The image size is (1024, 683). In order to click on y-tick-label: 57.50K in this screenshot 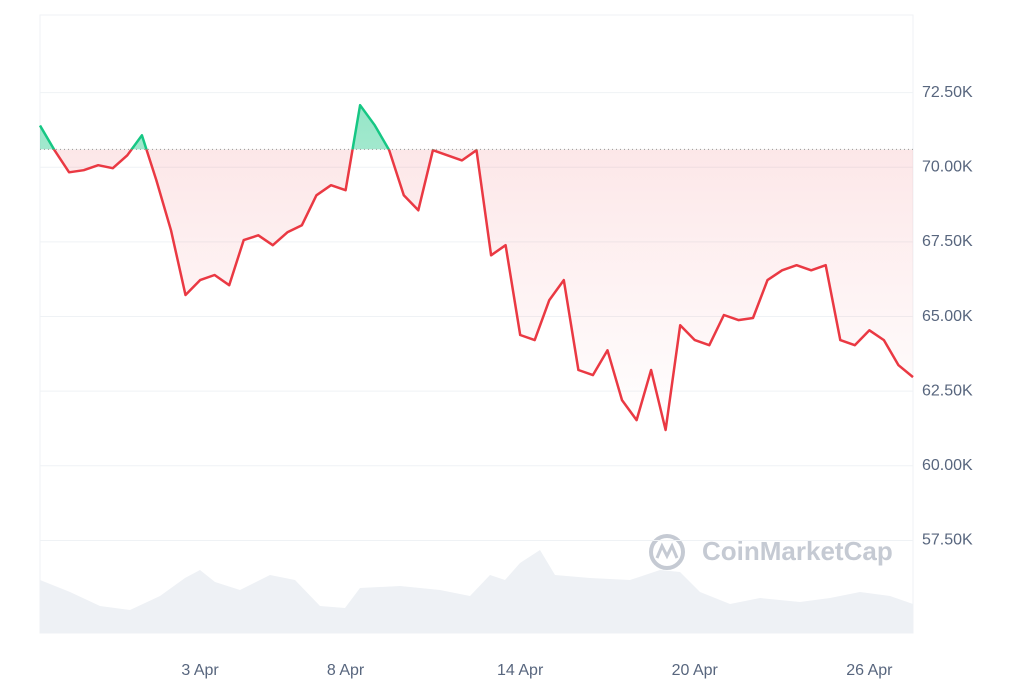, I will do `click(947, 540)`.